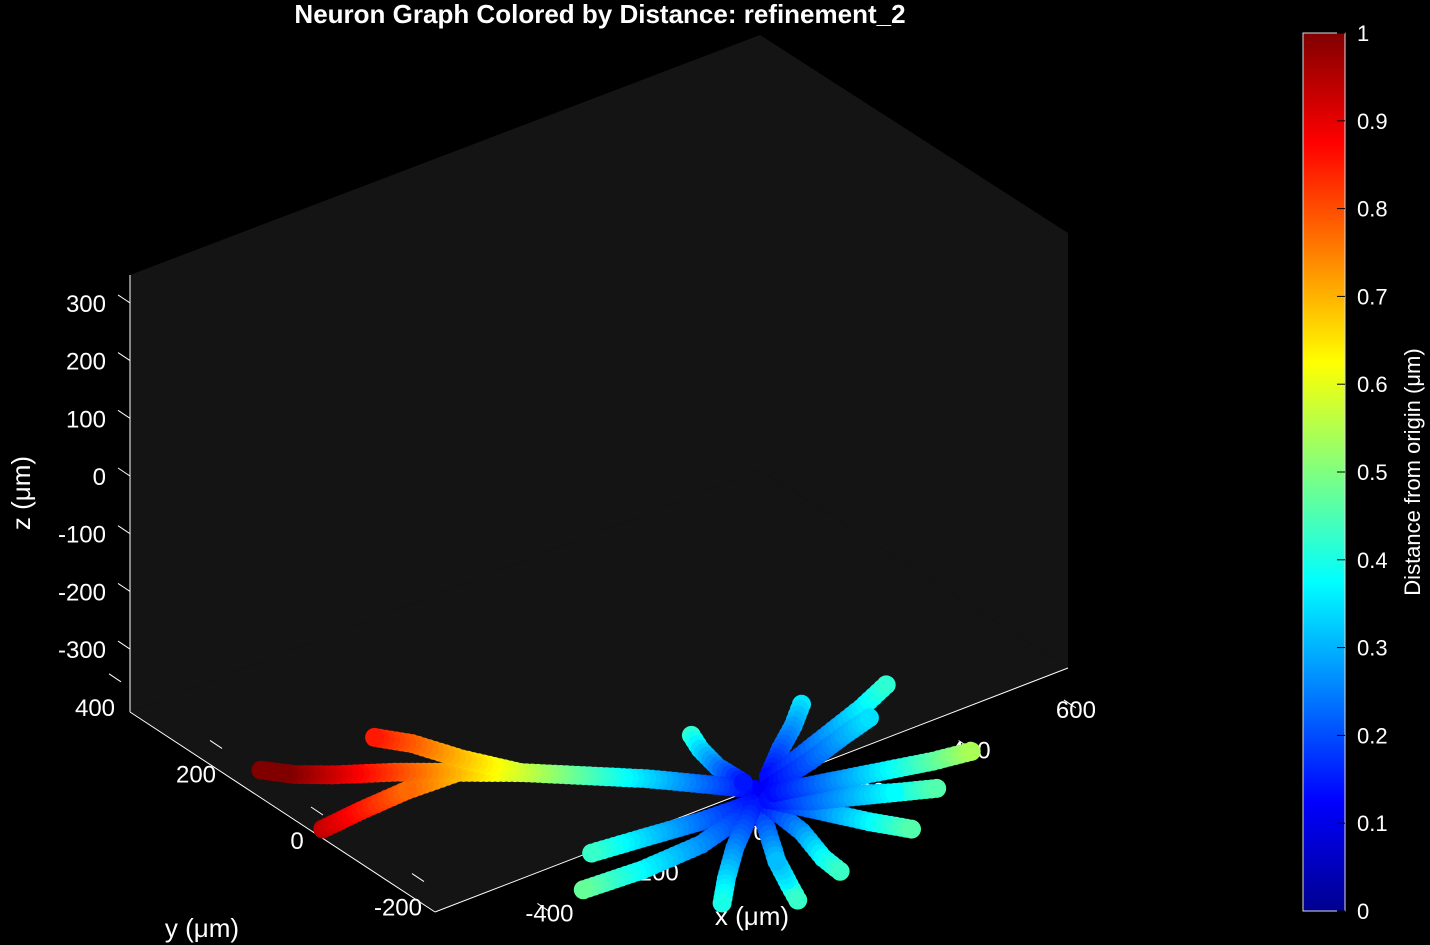 The height and width of the screenshot is (945, 1430). Describe the element at coordinates (398, 908) in the screenshot. I see `y-tick-label: -200` at that location.